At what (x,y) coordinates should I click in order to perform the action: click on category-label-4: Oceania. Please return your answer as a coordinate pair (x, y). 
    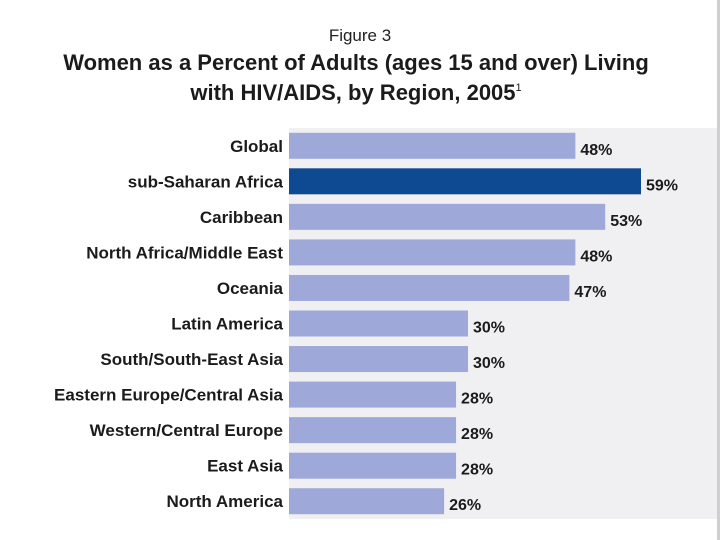
    Looking at the image, I should click on (250, 288).